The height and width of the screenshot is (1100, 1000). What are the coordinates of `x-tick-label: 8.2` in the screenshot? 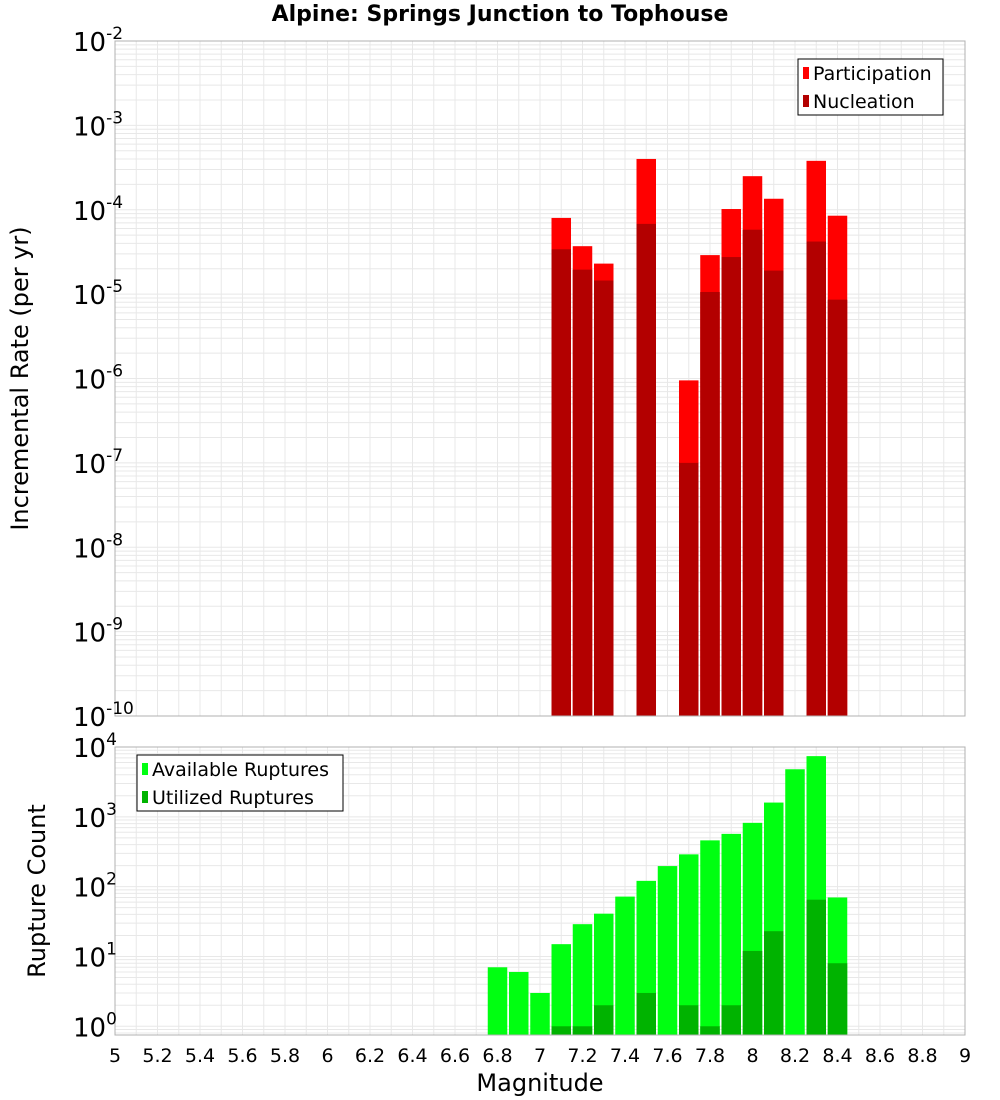 It's located at (795, 1056).